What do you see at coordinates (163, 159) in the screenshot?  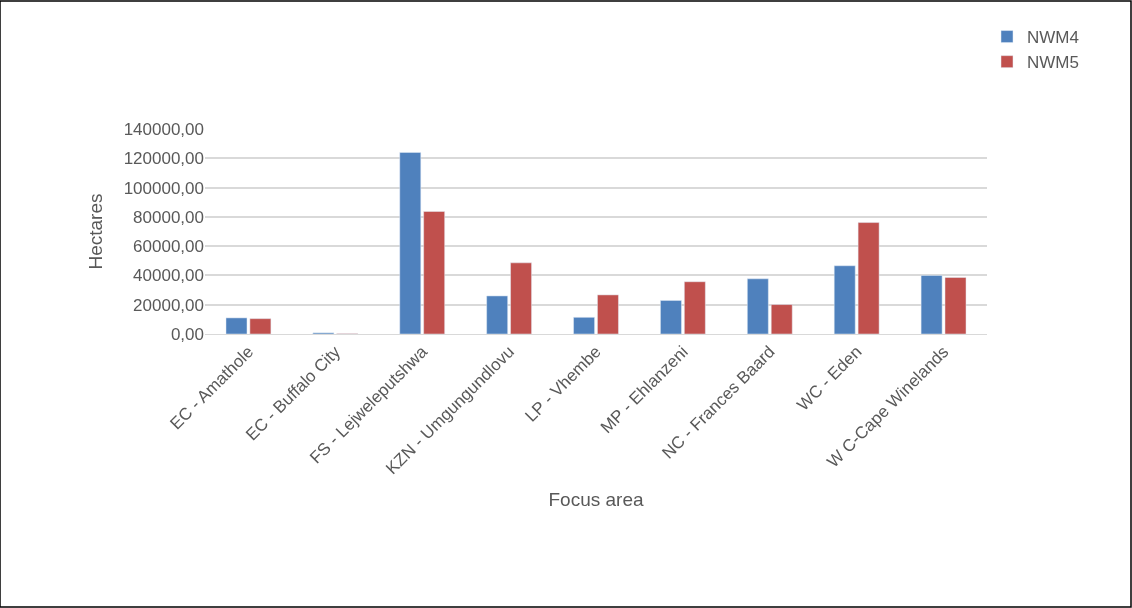 I see `y-tick-label: 120000,00` at bounding box center [163, 159].